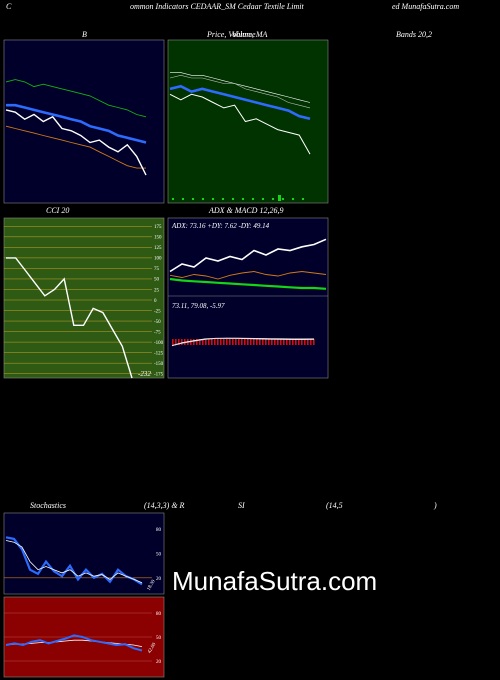  What do you see at coordinates (158, 238) in the screenshot?
I see `cci-tick-label: 150` at bounding box center [158, 238].